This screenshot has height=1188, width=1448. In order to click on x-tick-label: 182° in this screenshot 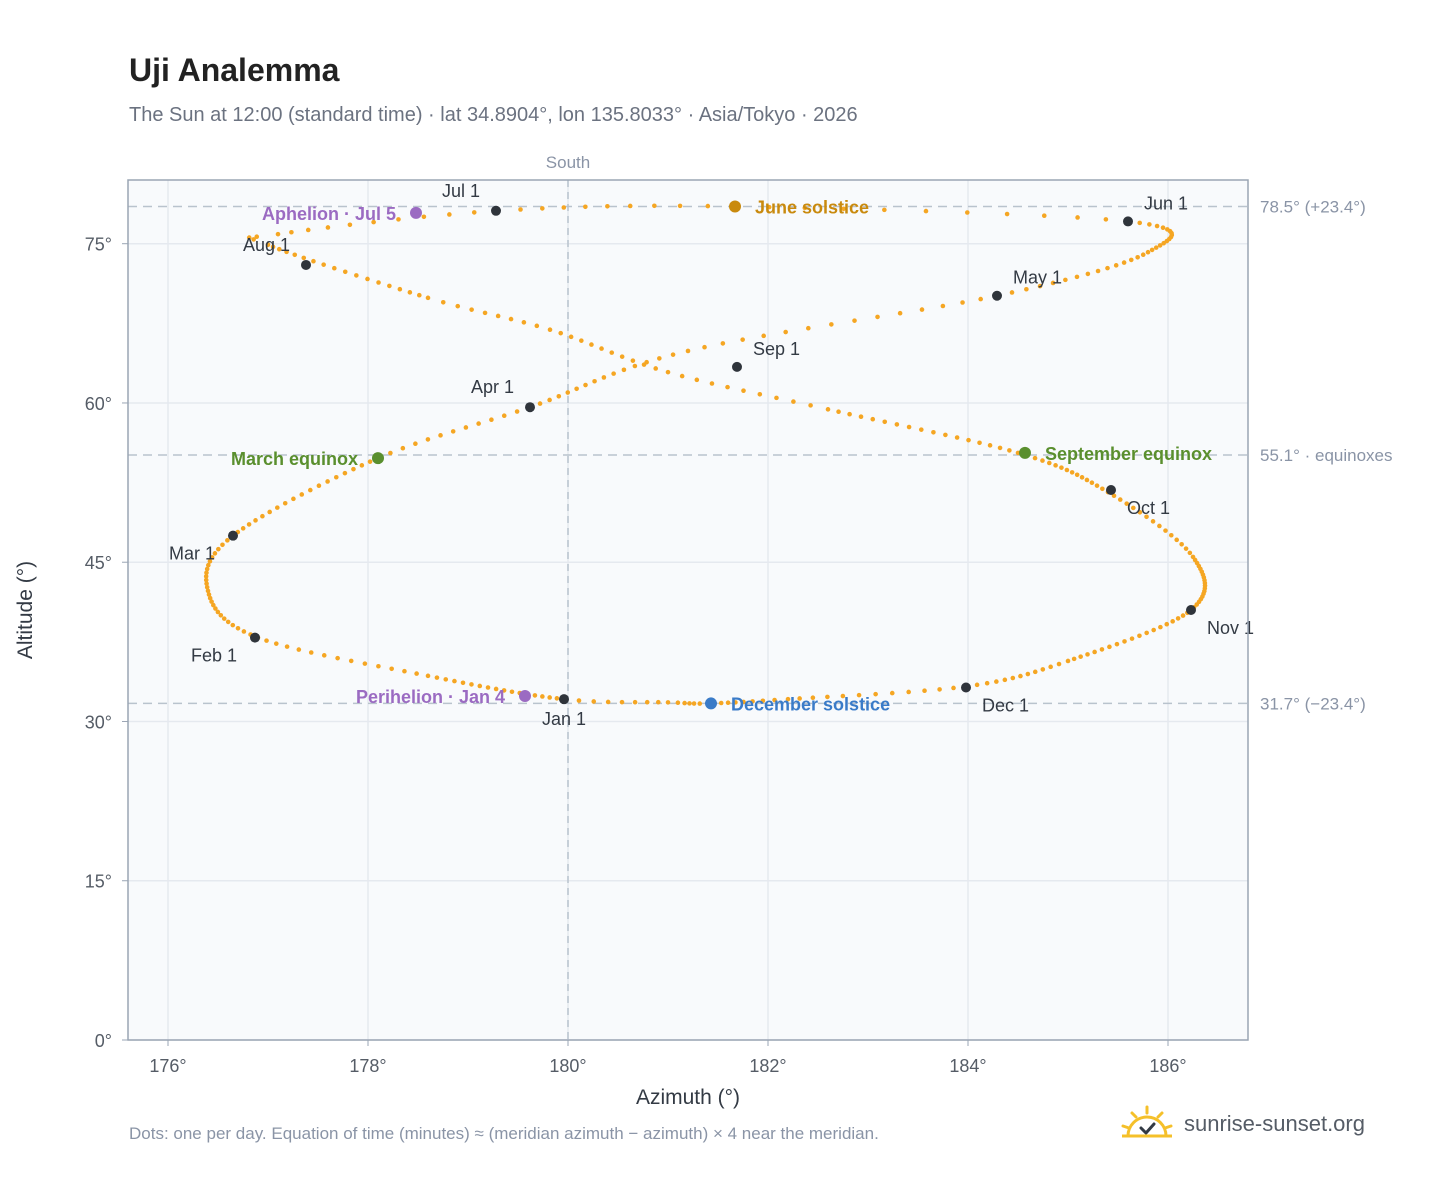, I will do `click(767, 1066)`.